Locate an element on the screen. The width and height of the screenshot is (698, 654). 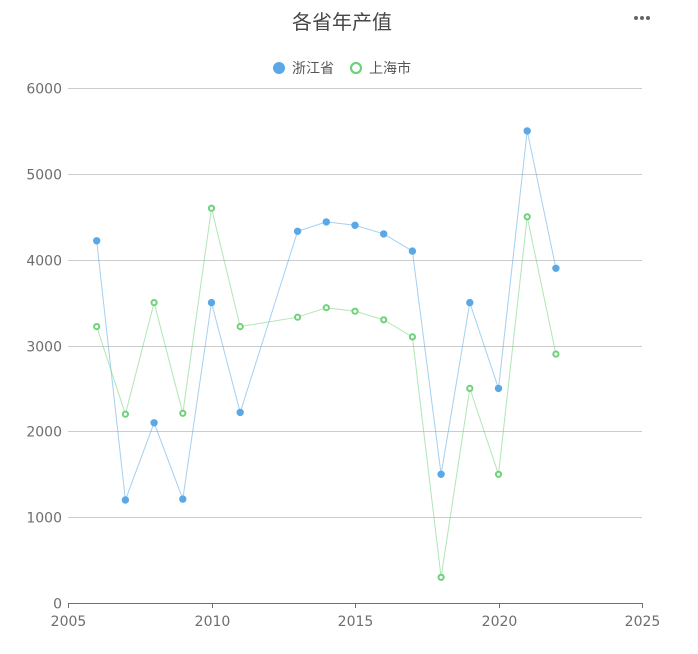
y-tick-label: 2000 is located at coordinates (44, 433).